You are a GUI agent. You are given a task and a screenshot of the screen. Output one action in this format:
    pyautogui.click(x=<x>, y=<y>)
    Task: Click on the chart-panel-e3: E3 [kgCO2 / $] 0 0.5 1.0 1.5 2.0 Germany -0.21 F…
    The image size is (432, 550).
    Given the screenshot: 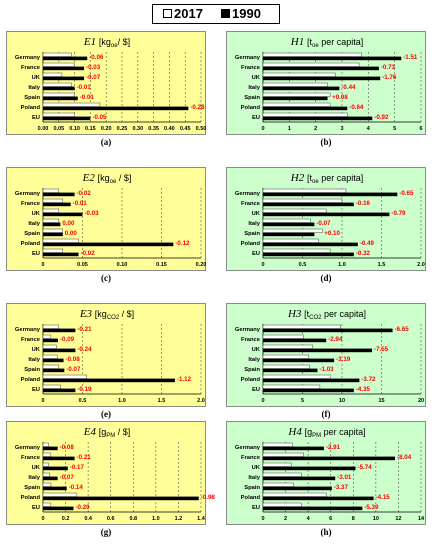 What is the action you would take?
    pyautogui.click(x=106, y=355)
    